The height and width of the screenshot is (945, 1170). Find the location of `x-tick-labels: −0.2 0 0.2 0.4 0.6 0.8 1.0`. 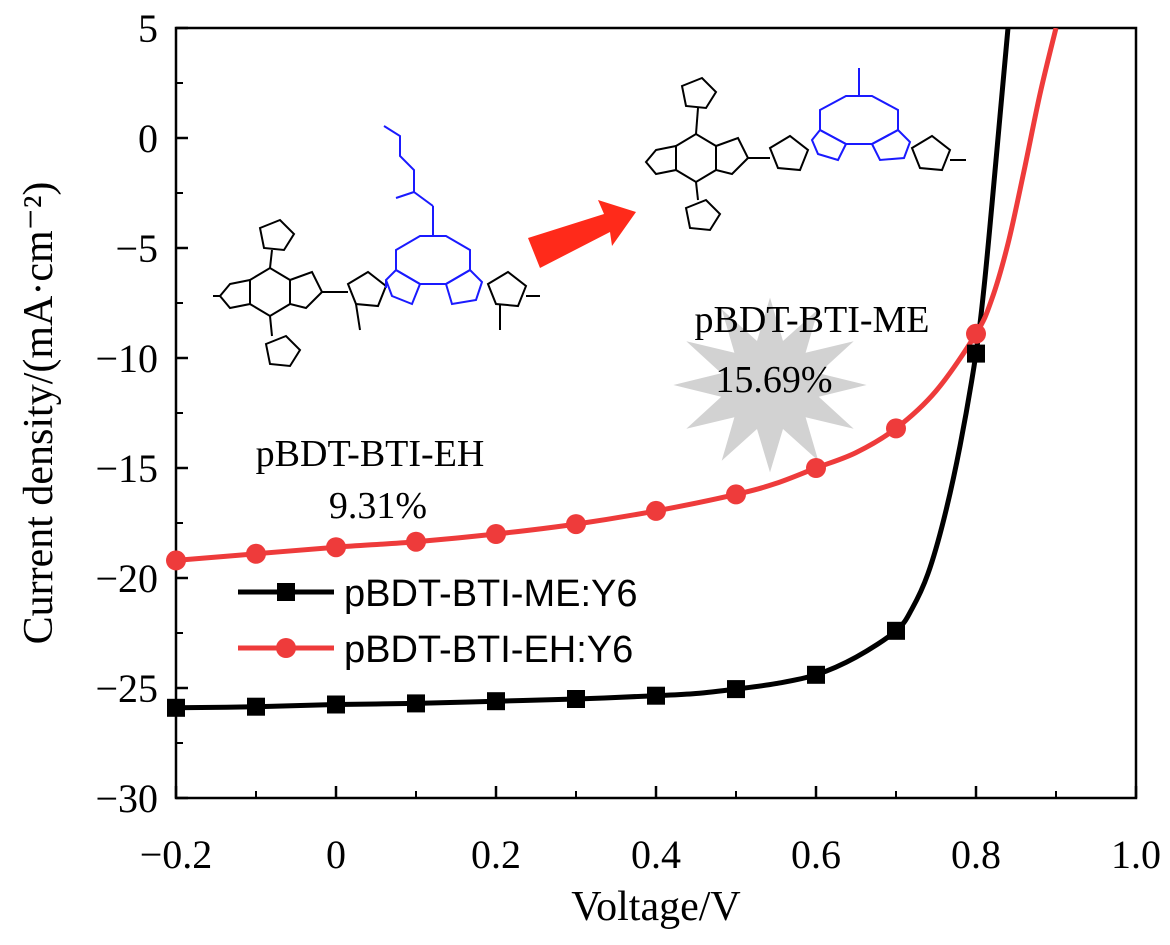

x-tick-labels: −0.2 0 0.2 0.4 0.6 0.8 1.0 is located at coordinates (650, 854).